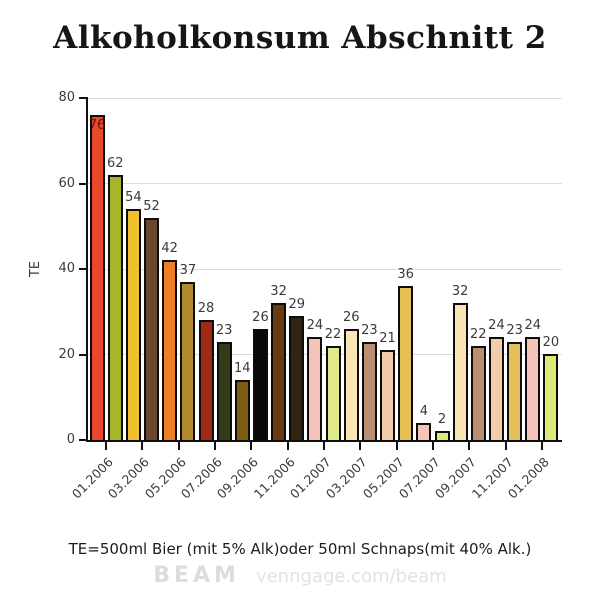  I want to click on bar-value-label: 14, so click(242, 368).